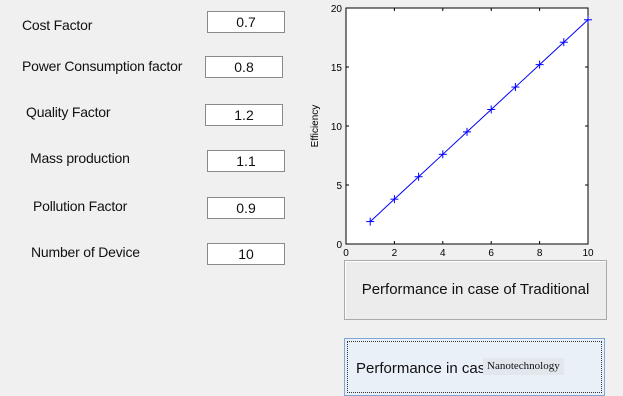  What do you see at coordinates (246, 22) in the screenshot?
I see `cost-factor-input: 0.7` at bounding box center [246, 22].